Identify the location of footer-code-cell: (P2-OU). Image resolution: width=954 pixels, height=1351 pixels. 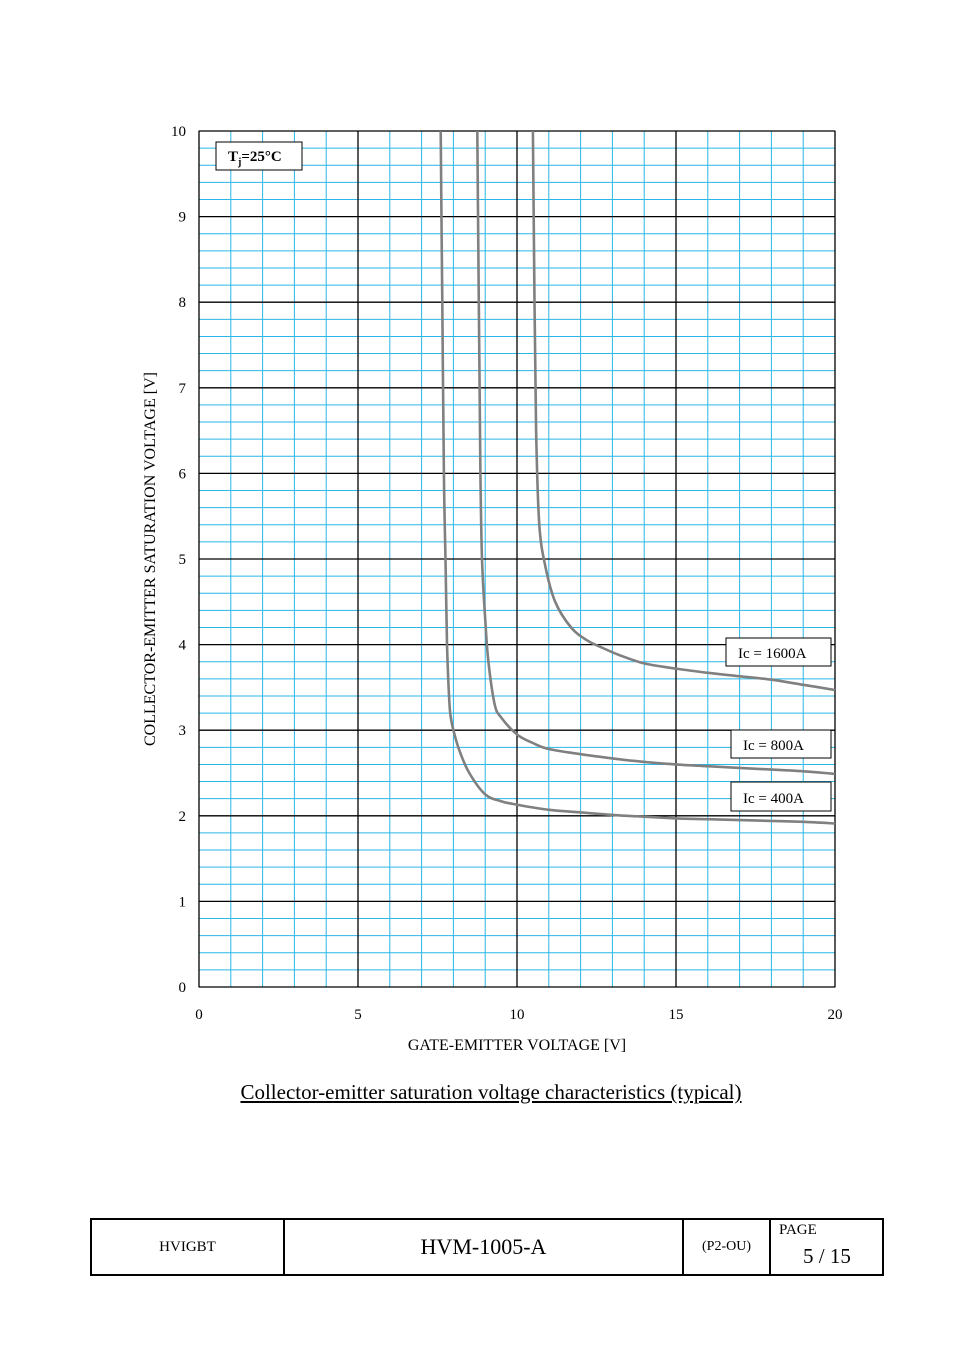
(727, 1247).